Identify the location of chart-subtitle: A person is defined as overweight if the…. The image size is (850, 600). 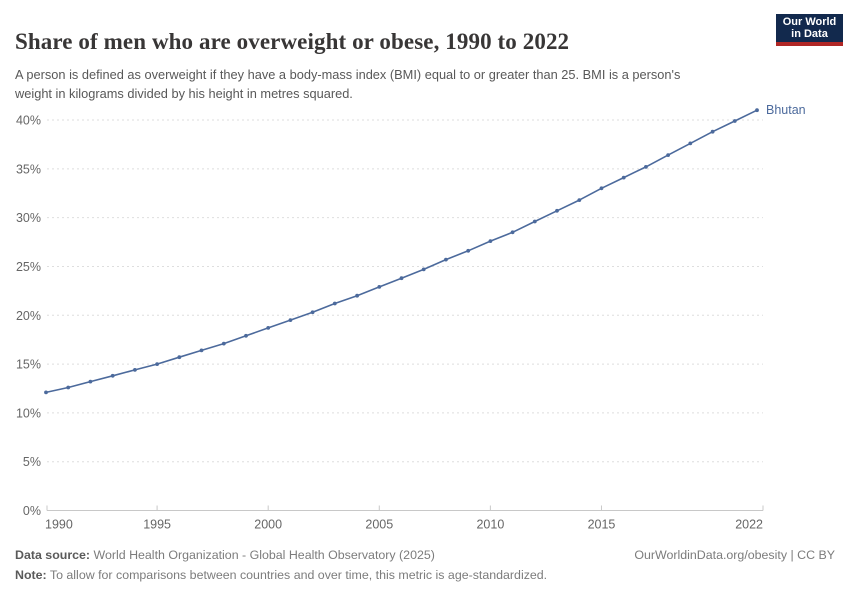
(348, 83).